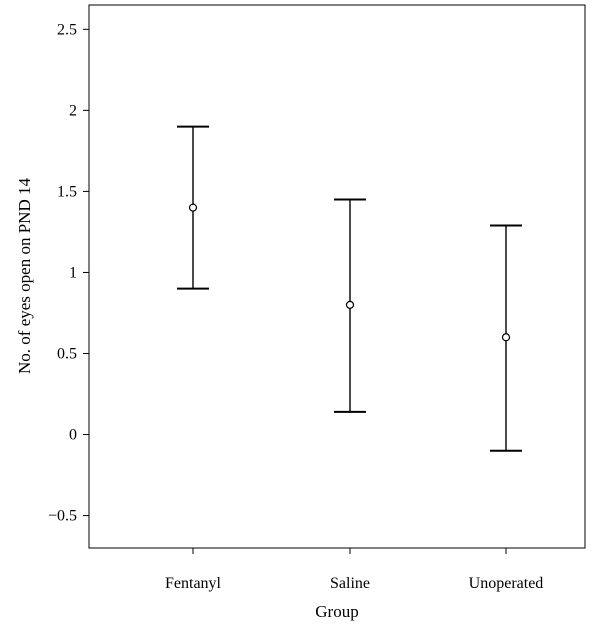 The width and height of the screenshot is (611, 625). What do you see at coordinates (73, 110) in the screenshot?
I see `y-tick-label: 2` at bounding box center [73, 110].